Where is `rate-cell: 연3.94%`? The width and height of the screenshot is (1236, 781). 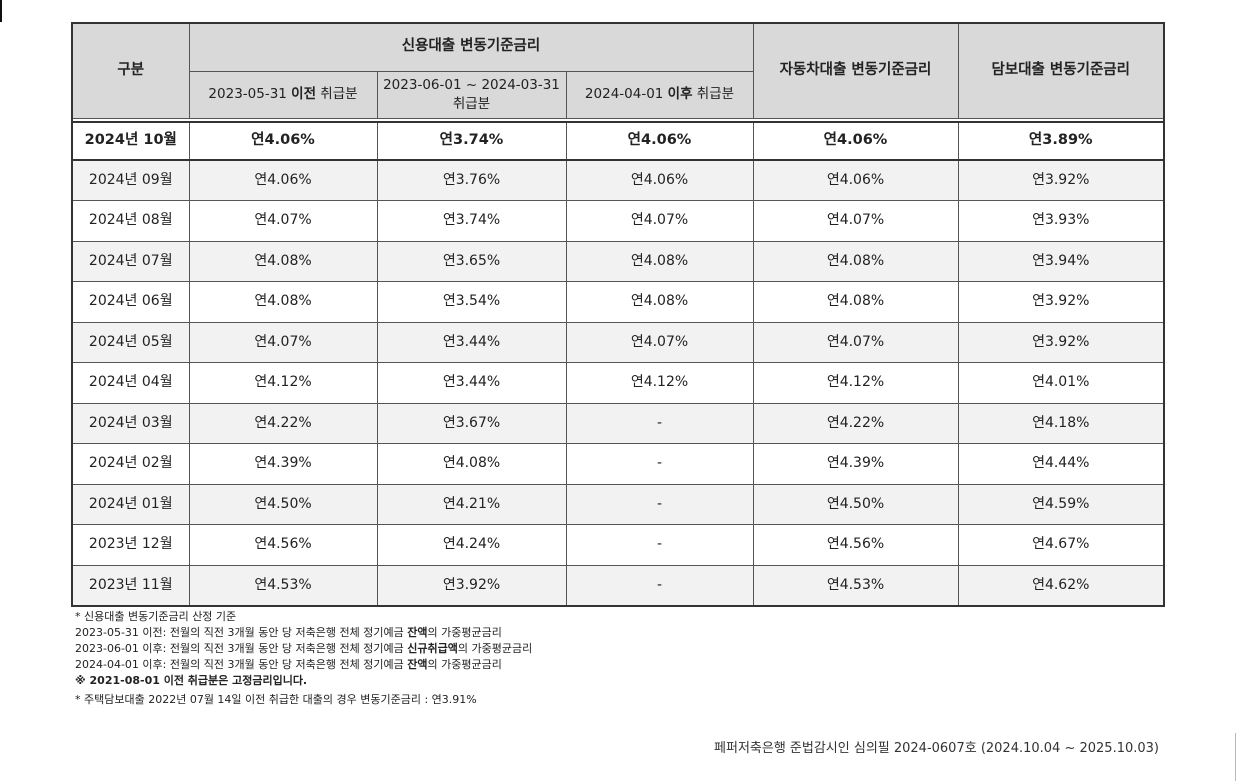 rate-cell: 연3.94% is located at coordinates (1061, 261).